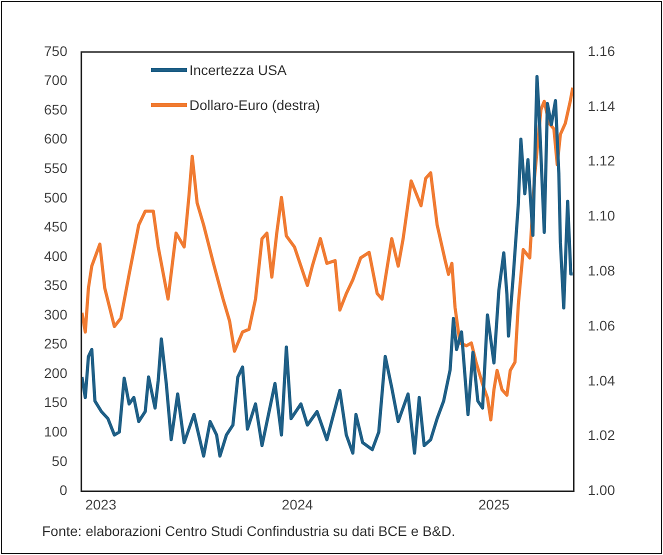 Image resolution: width=663 pixels, height=555 pixels. What do you see at coordinates (494, 504) in the screenshot?
I see `x-tick-label: 2025` at bounding box center [494, 504].